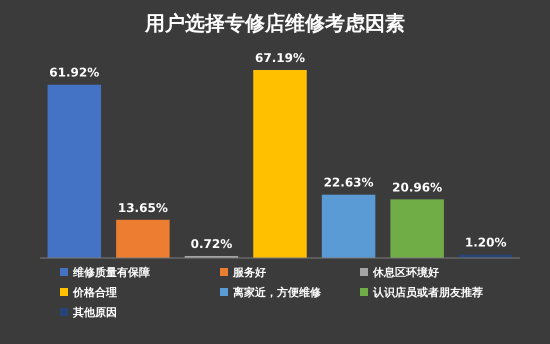  What do you see at coordinates (277, 292) in the screenshot?
I see `legend-label: 离家近，方便维修` at bounding box center [277, 292].